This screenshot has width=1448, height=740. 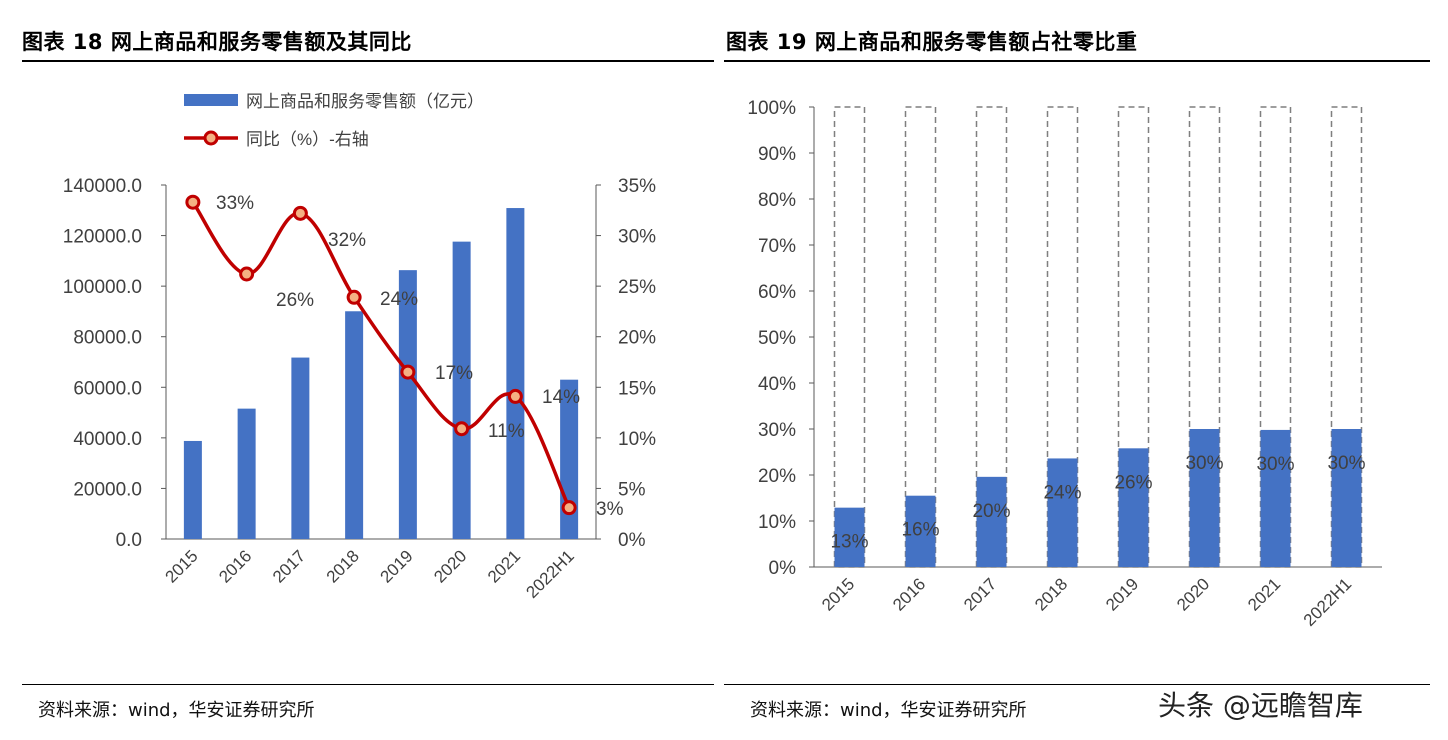 What do you see at coordinates (176, 710) in the screenshot?
I see `left-source: 资料来源：wind，华安证券研究所` at bounding box center [176, 710].